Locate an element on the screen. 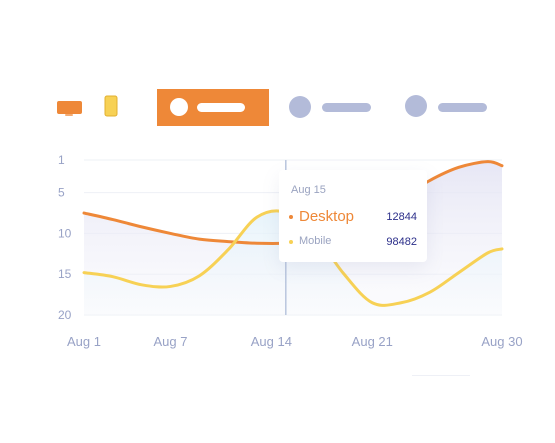 This screenshot has height=443, width=555. x-tick-label: Aug 14 is located at coordinates (271, 341).